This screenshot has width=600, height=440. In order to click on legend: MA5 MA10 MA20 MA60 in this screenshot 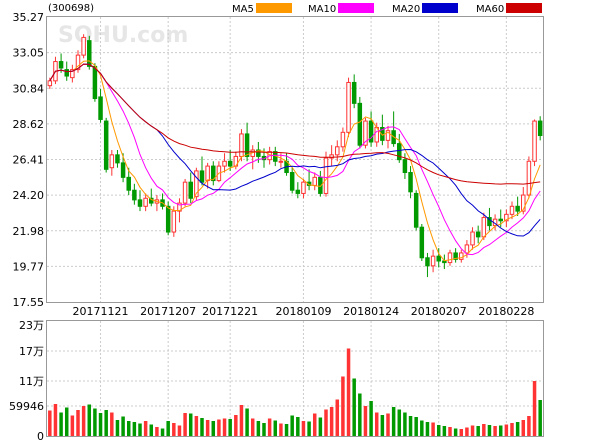, I will do `click(387, 9)`.